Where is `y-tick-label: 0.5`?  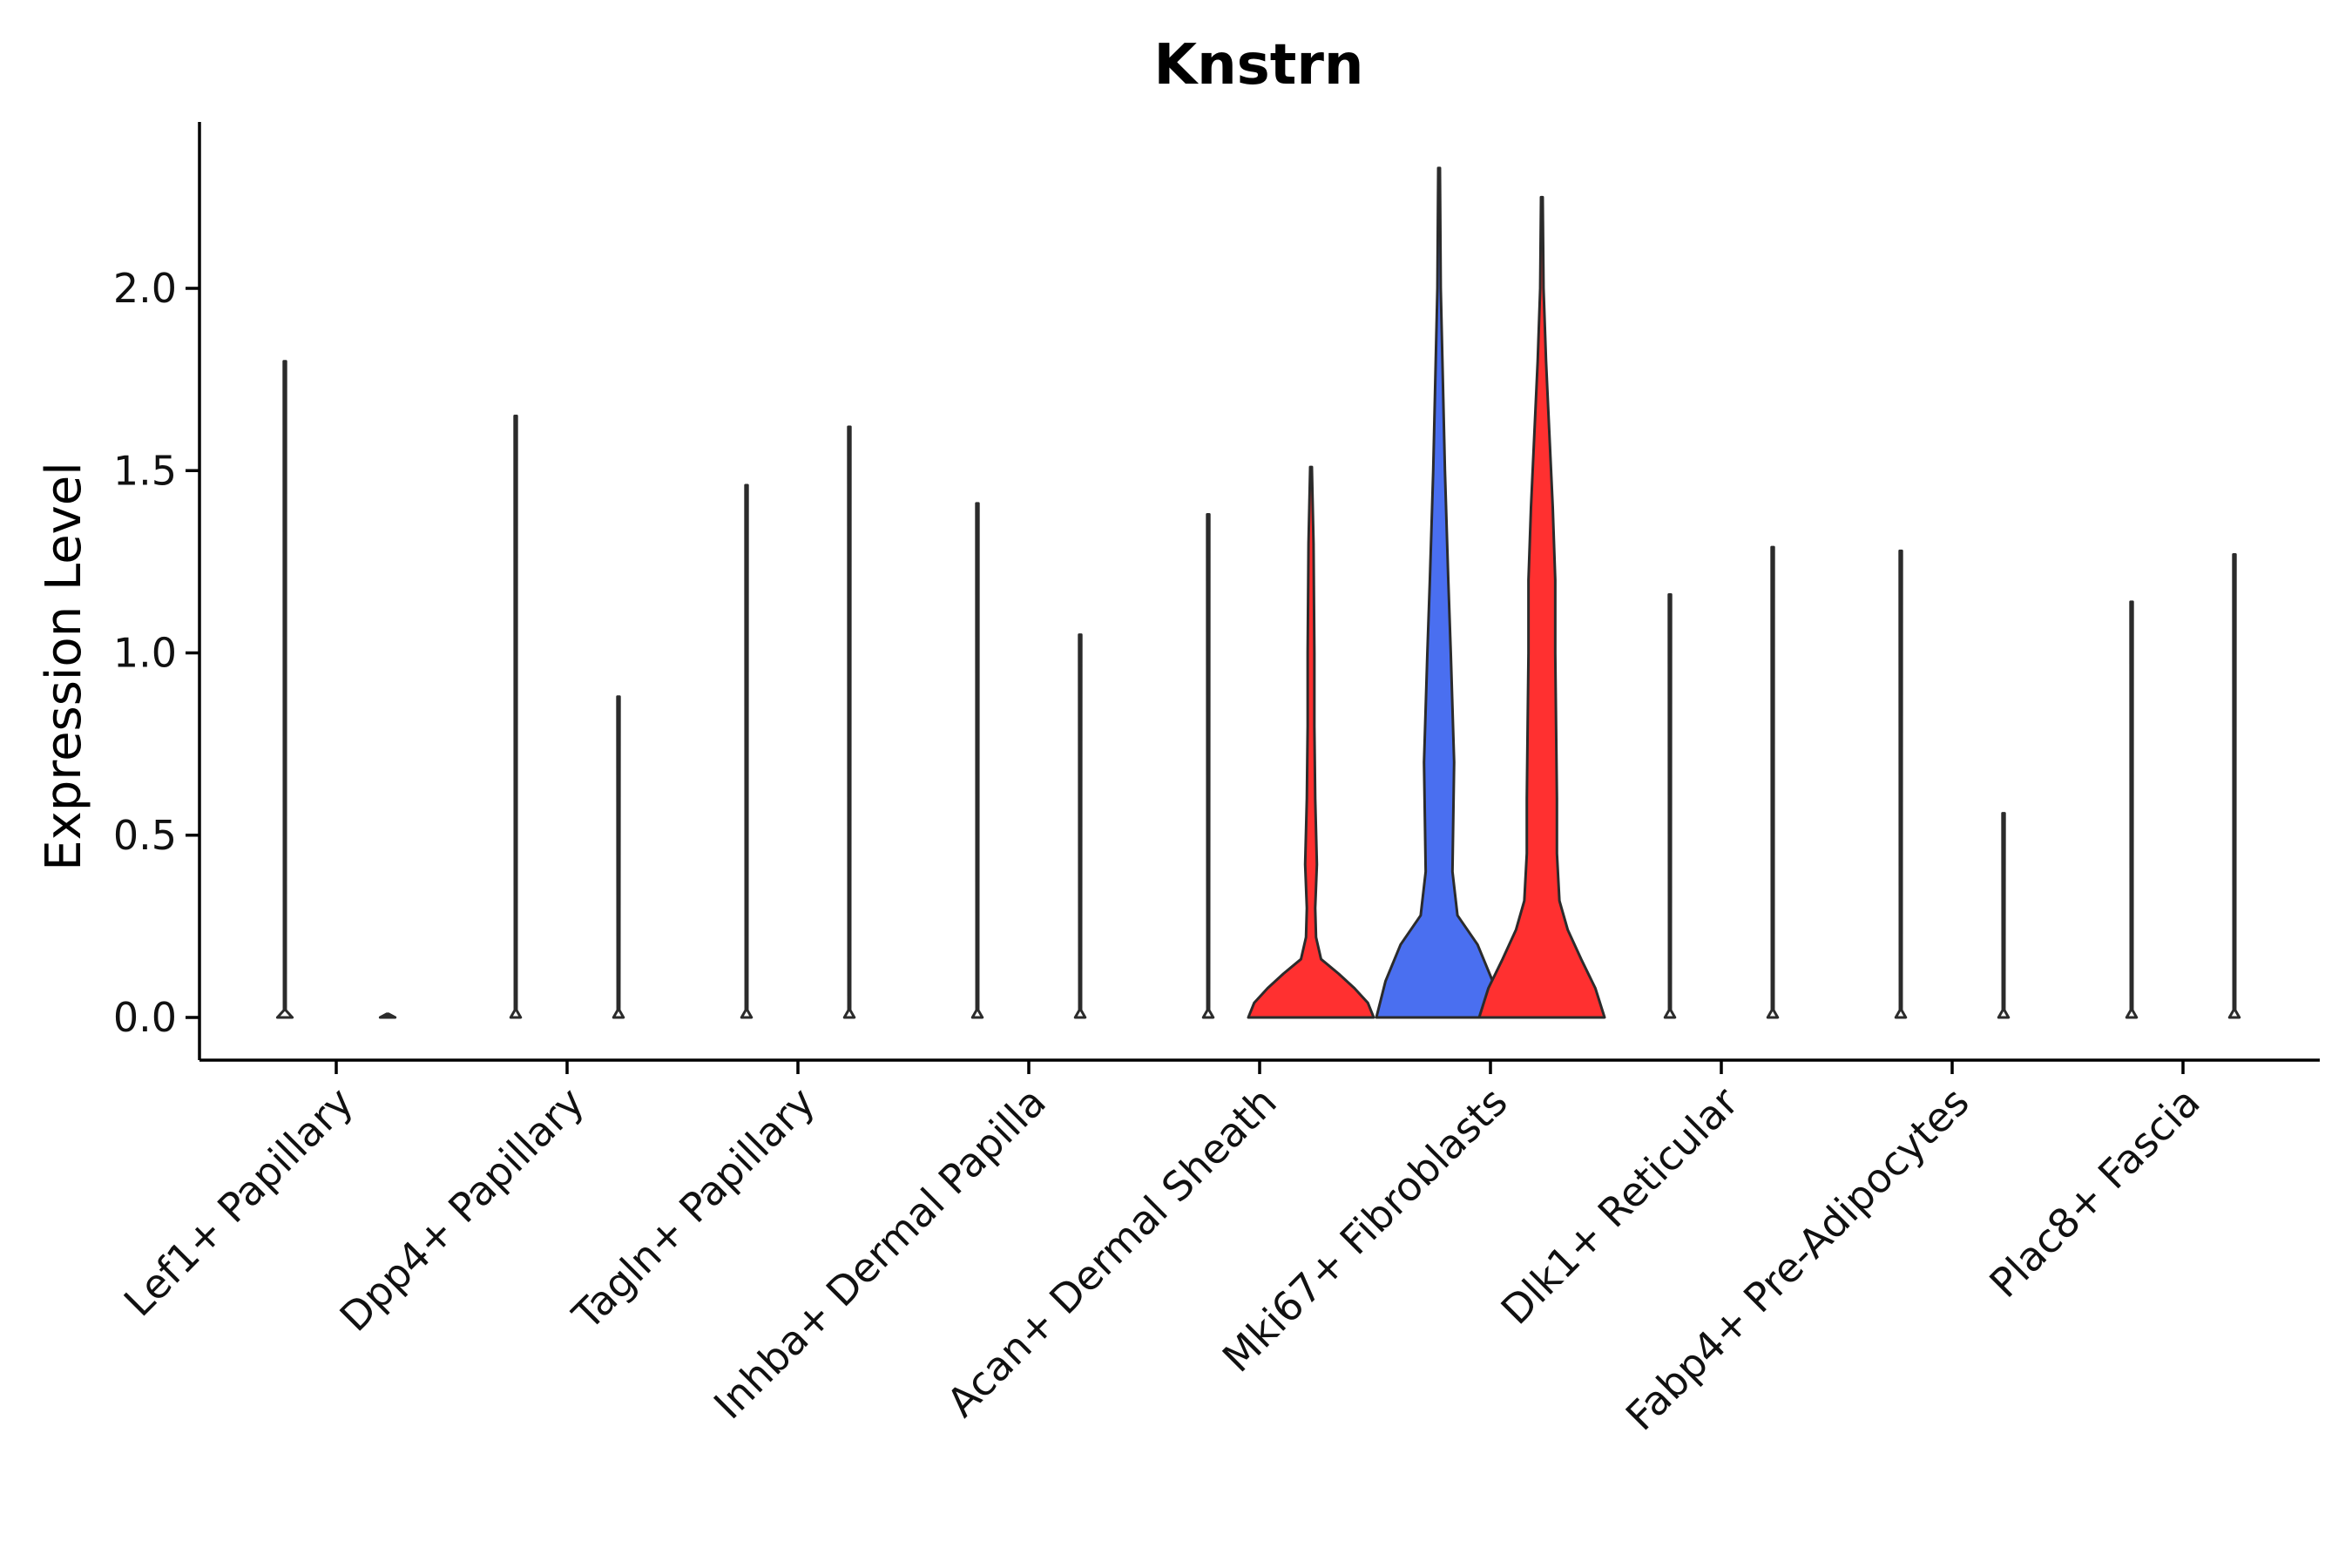 y-tick-label: 0.5 is located at coordinates (145, 835).